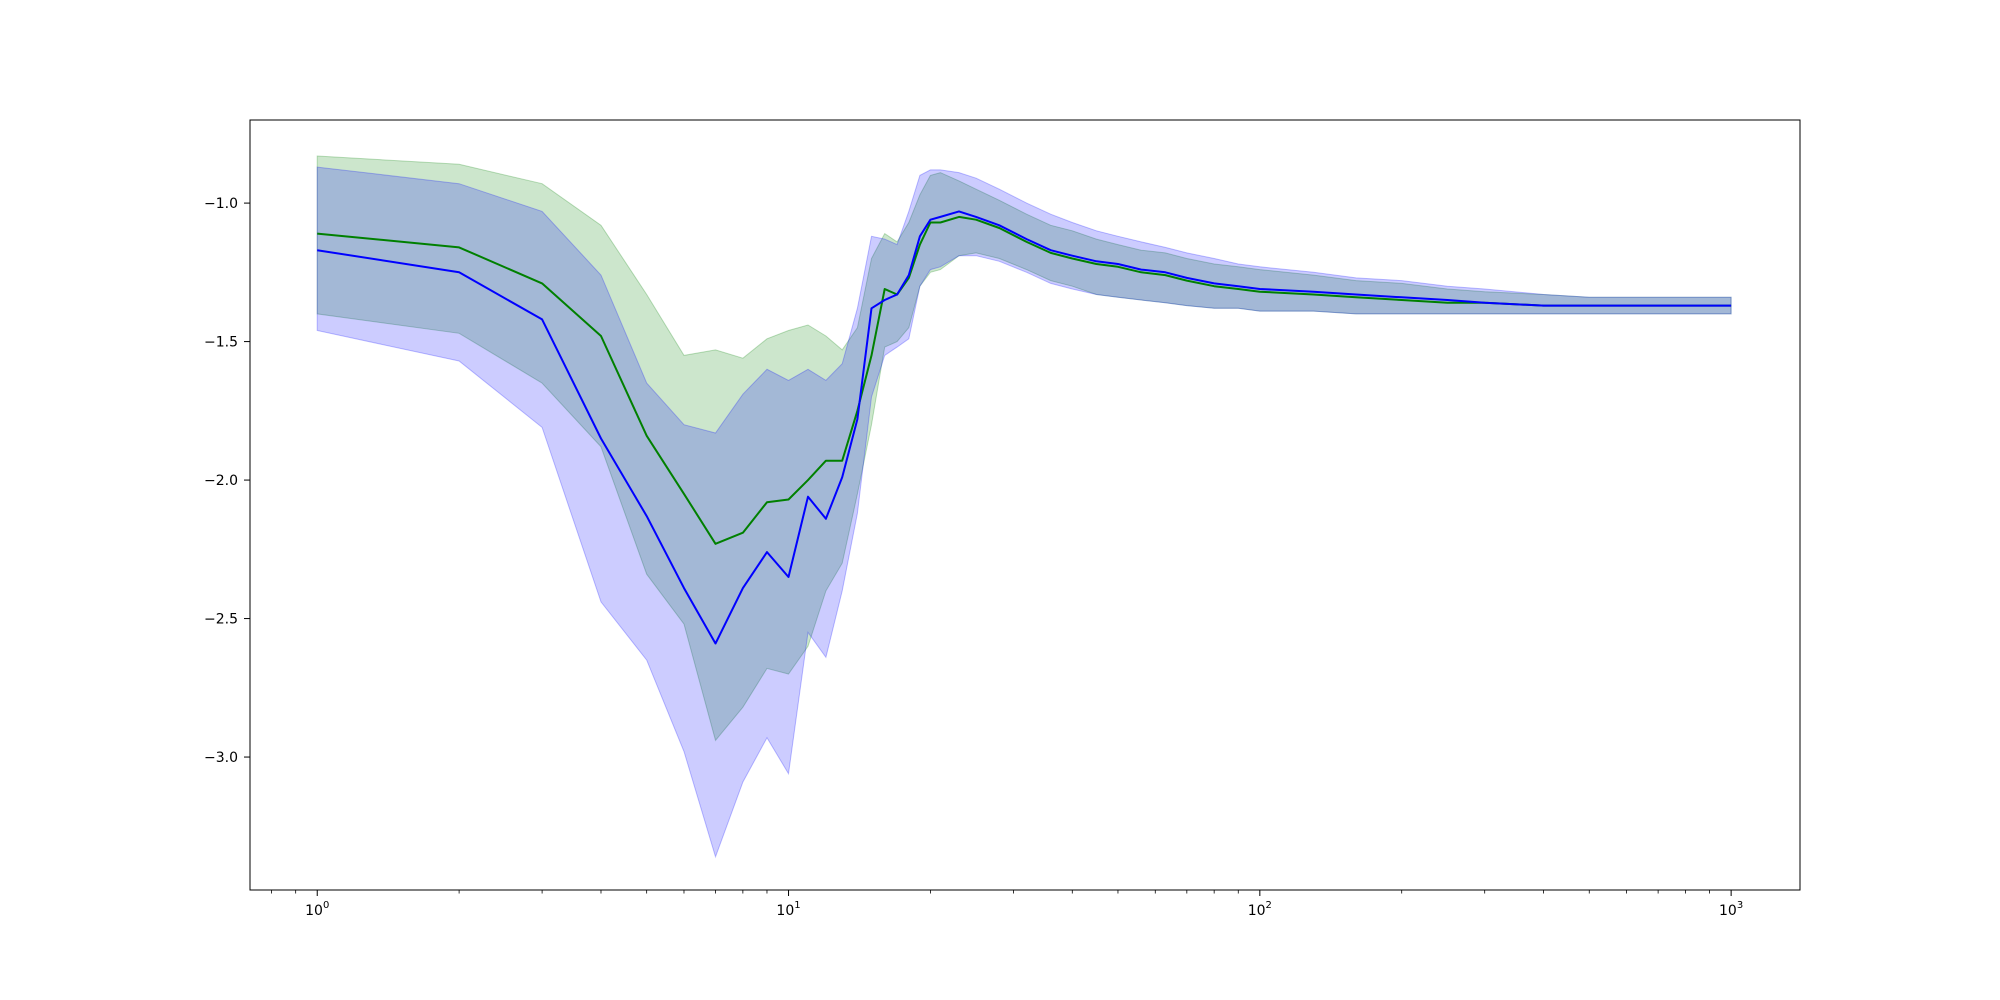  I want to click on x-tick-label: 10⁰, so click(317, 909).